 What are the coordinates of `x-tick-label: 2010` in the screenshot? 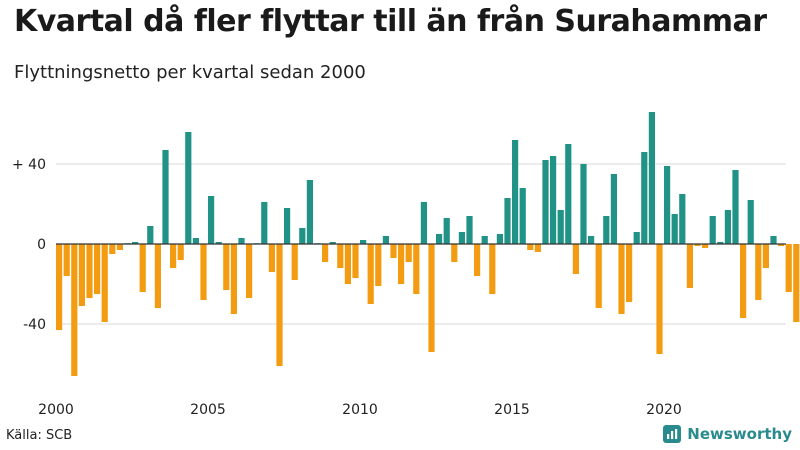 It's located at (360, 410).